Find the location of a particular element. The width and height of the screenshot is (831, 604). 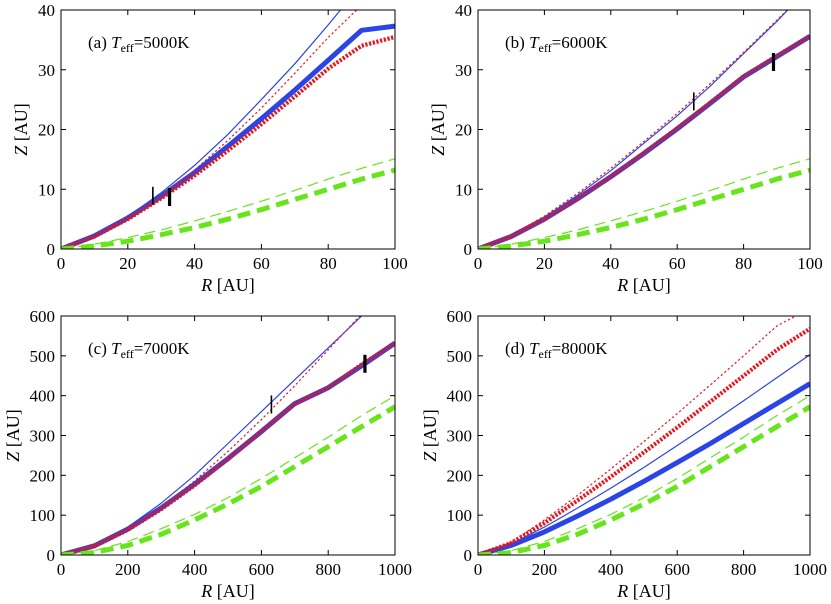

panel-label: (b) Teff=6000K is located at coordinates (556, 44).